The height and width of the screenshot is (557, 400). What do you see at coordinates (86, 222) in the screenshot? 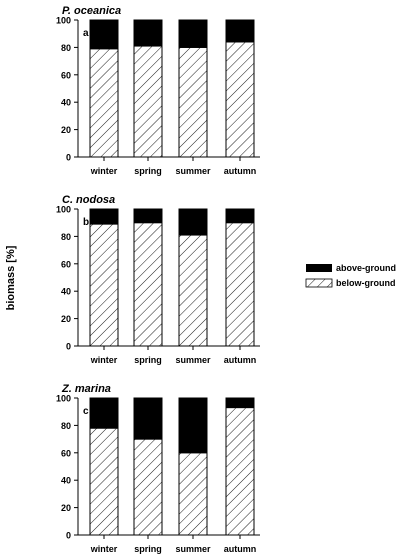
I see `panel-letter: b` at bounding box center [86, 222].